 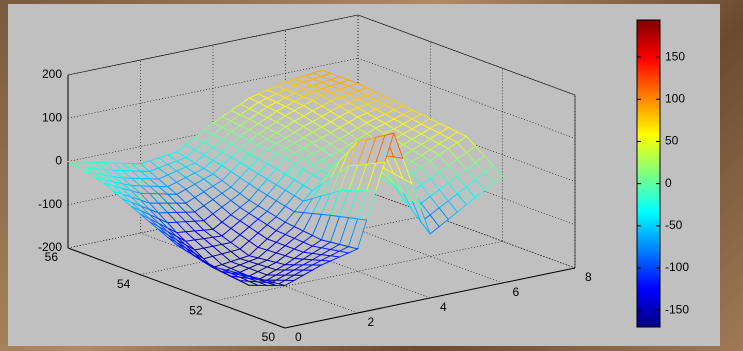 I want to click on z-tick-label: 200, so click(x=52, y=74).